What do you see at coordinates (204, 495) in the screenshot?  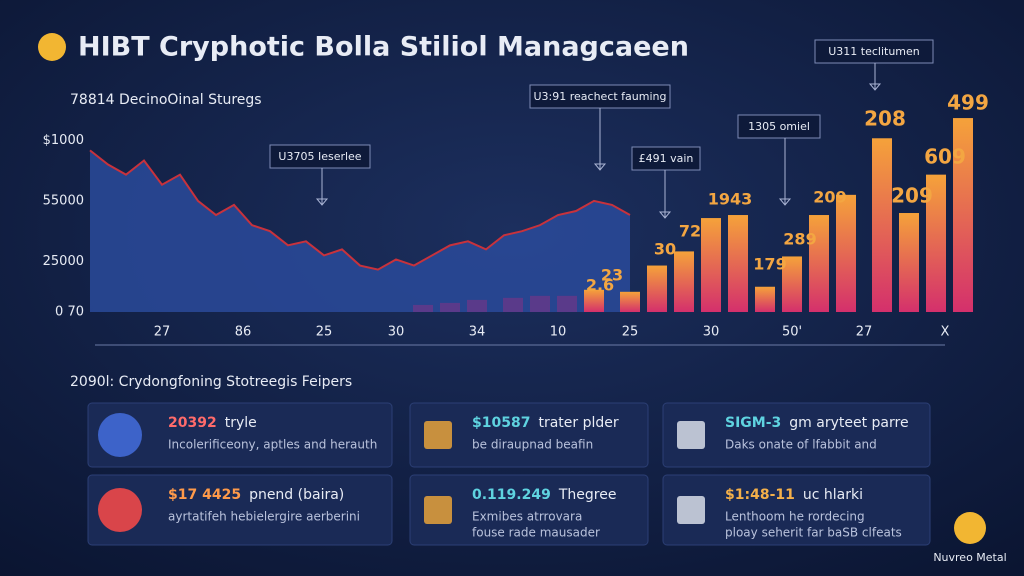 I see `card-value: $17 4425` at bounding box center [204, 495].